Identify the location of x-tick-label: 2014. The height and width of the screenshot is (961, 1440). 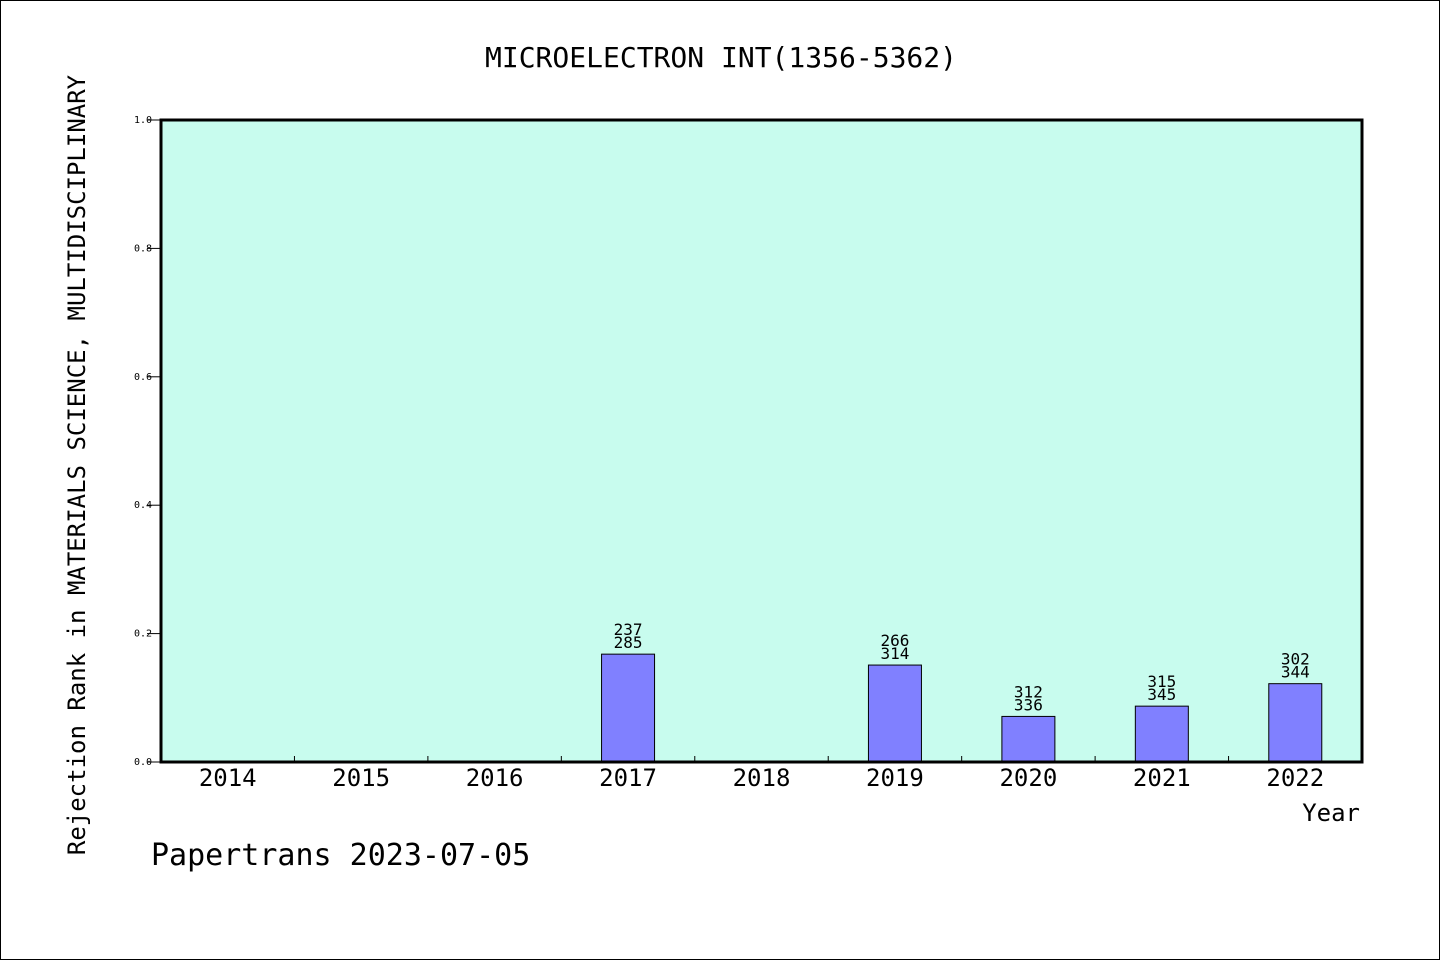
(228, 778).